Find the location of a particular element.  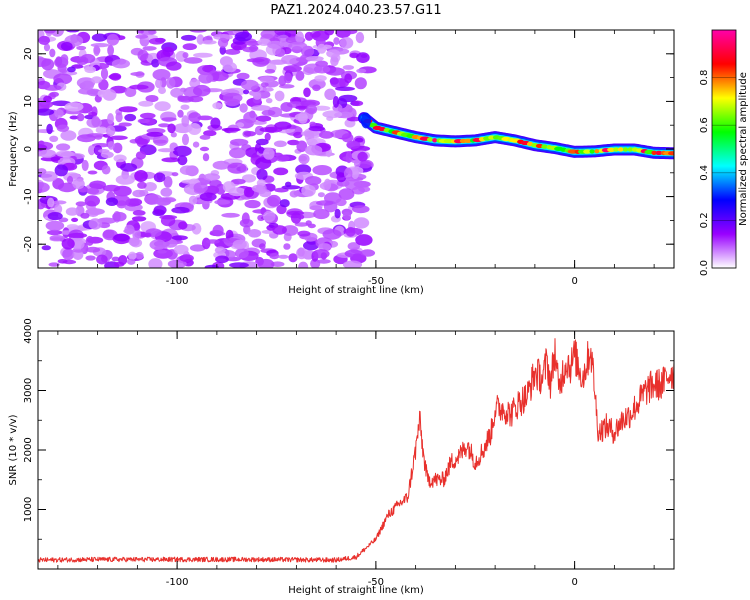

snr-x-label: Height of straight line (km) is located at coordinates (356, 590).